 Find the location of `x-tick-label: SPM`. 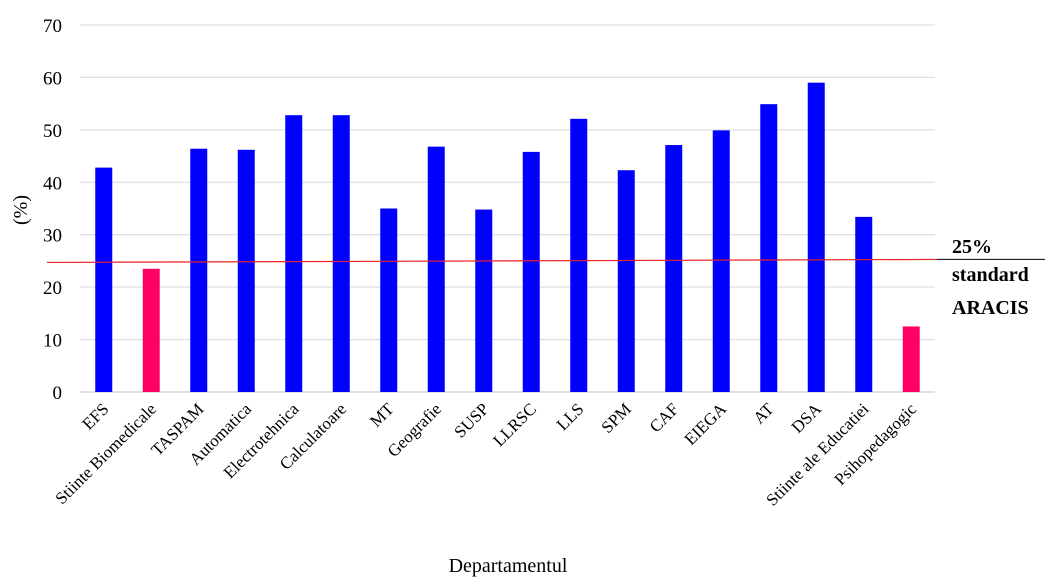

x-tick-label: SPM is located at coordinates (616, 417).